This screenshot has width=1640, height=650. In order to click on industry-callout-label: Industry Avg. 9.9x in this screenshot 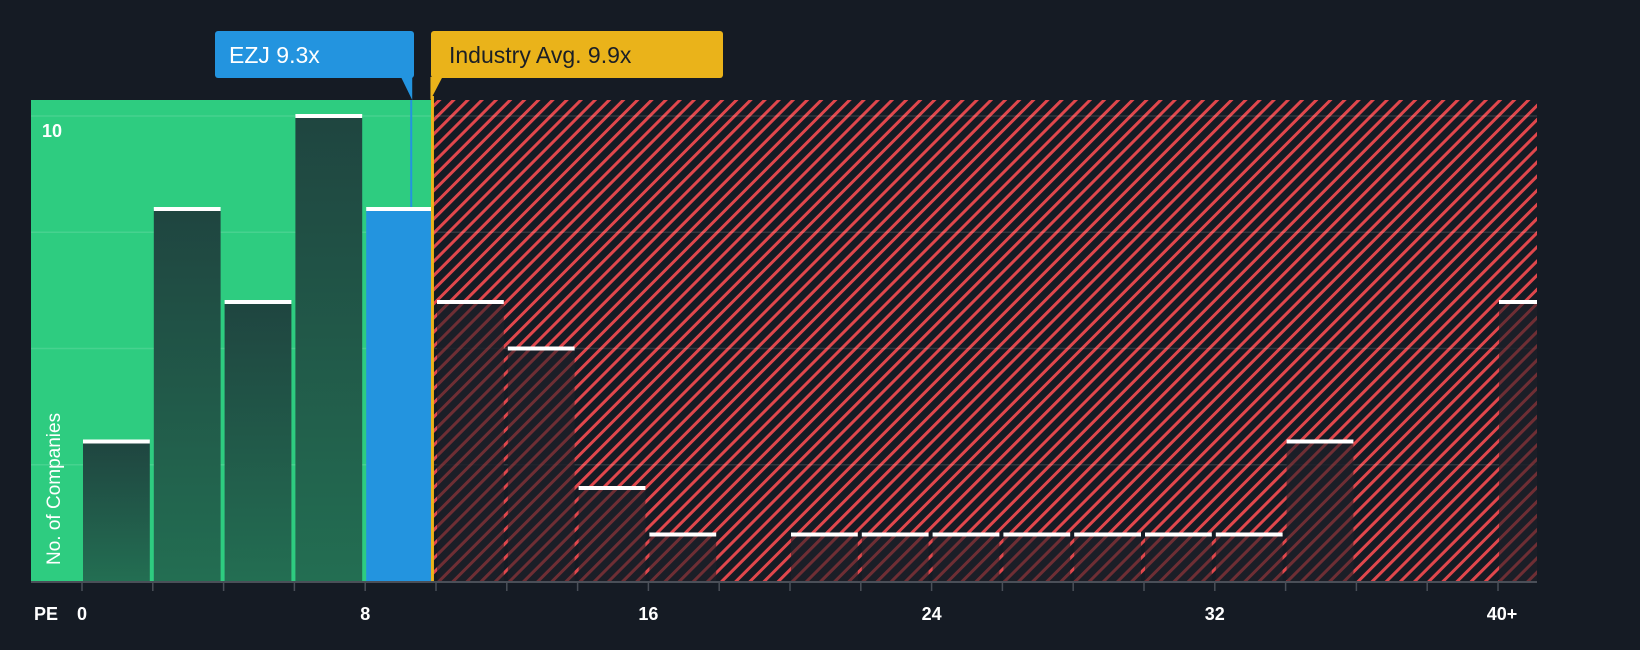, I will do `click(540, 55)`.